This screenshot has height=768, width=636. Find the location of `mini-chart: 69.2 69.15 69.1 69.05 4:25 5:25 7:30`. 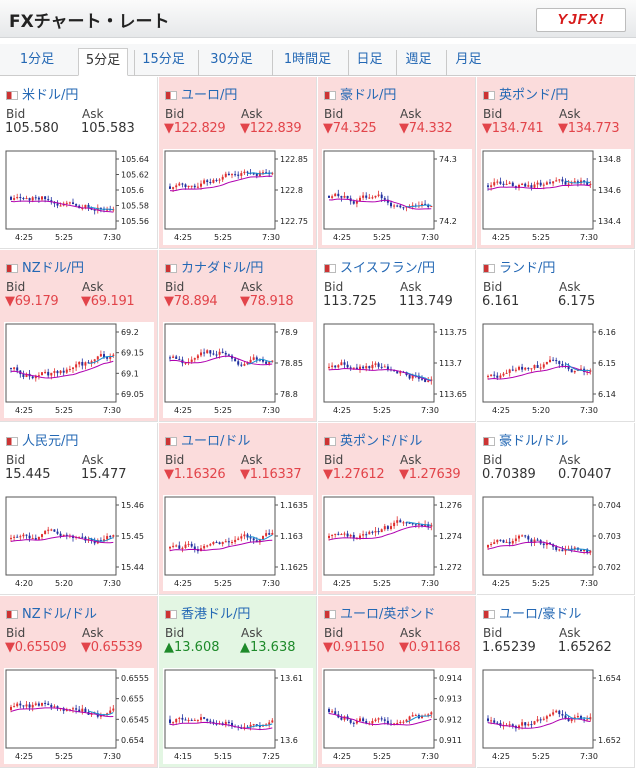

mini-chart: 69.2 69.15 69.1 69.05 4:25 5:25 7:30 is located at coordinates (79, 370).